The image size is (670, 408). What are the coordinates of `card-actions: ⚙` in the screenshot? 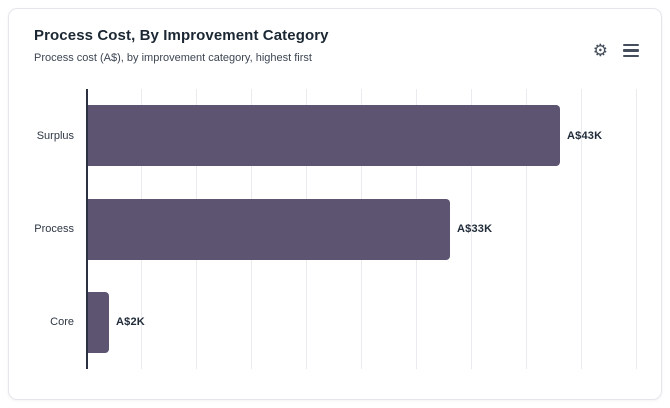 It's located at (616, 50).